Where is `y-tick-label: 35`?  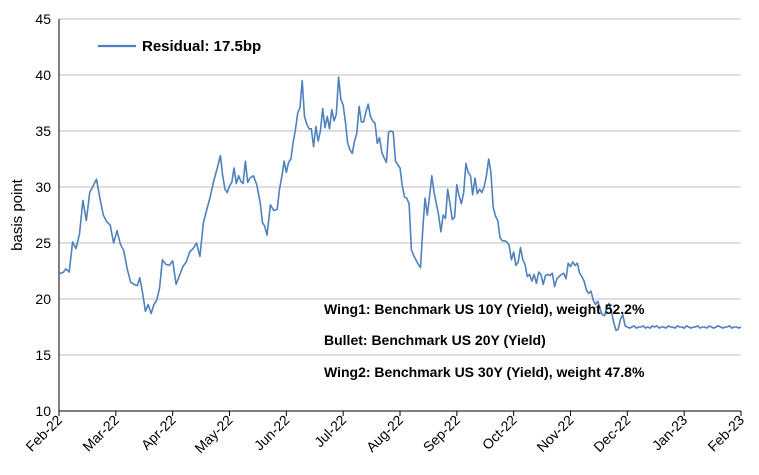 y-tick-label: 35 is located at coordinates (43, 131).